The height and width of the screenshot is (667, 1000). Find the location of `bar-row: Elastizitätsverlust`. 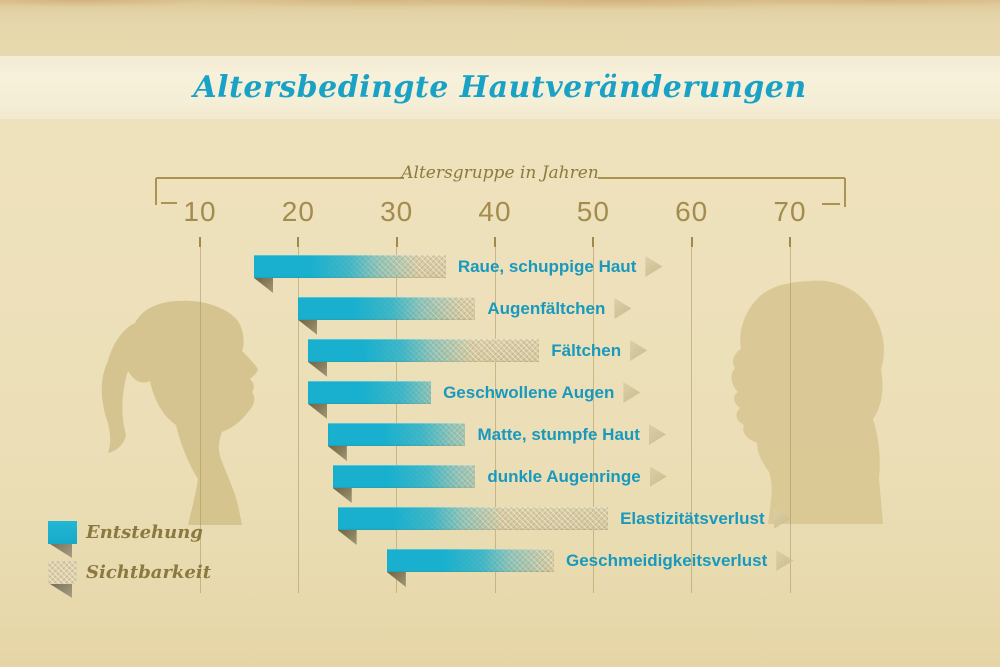

bar-row: Elastizitätsverlust is located at coordinates (564, 526).